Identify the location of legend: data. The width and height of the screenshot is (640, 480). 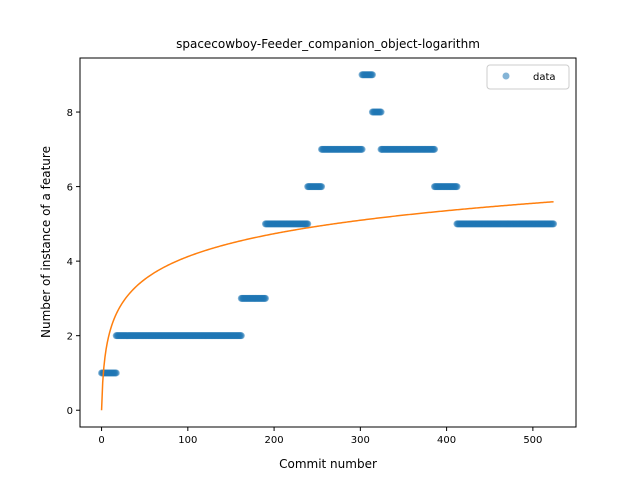
(528, 77).